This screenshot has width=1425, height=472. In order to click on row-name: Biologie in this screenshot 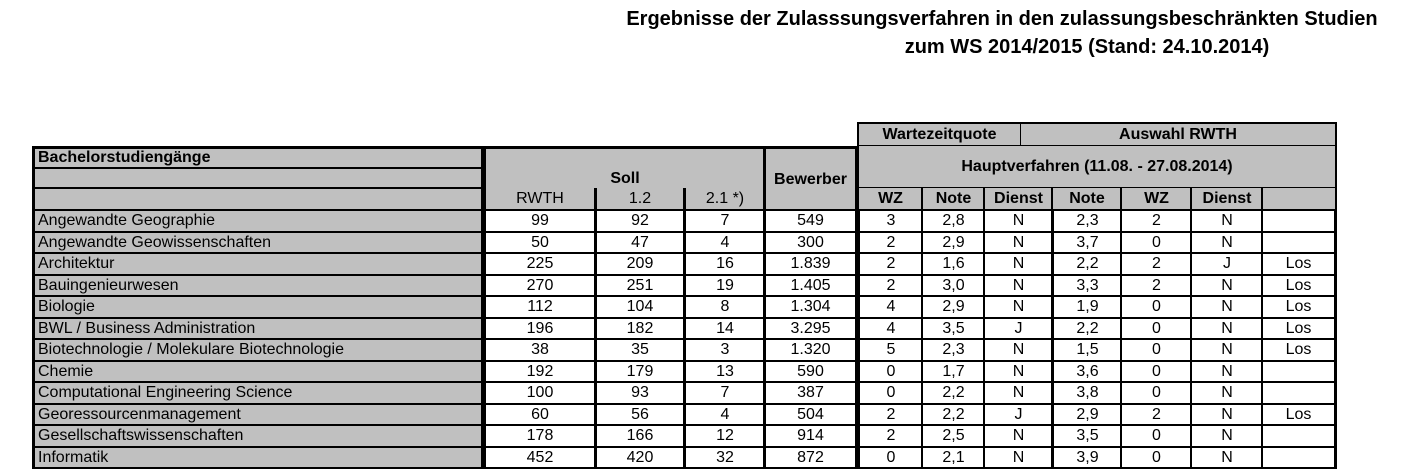, I will do `click(258, 308)`.